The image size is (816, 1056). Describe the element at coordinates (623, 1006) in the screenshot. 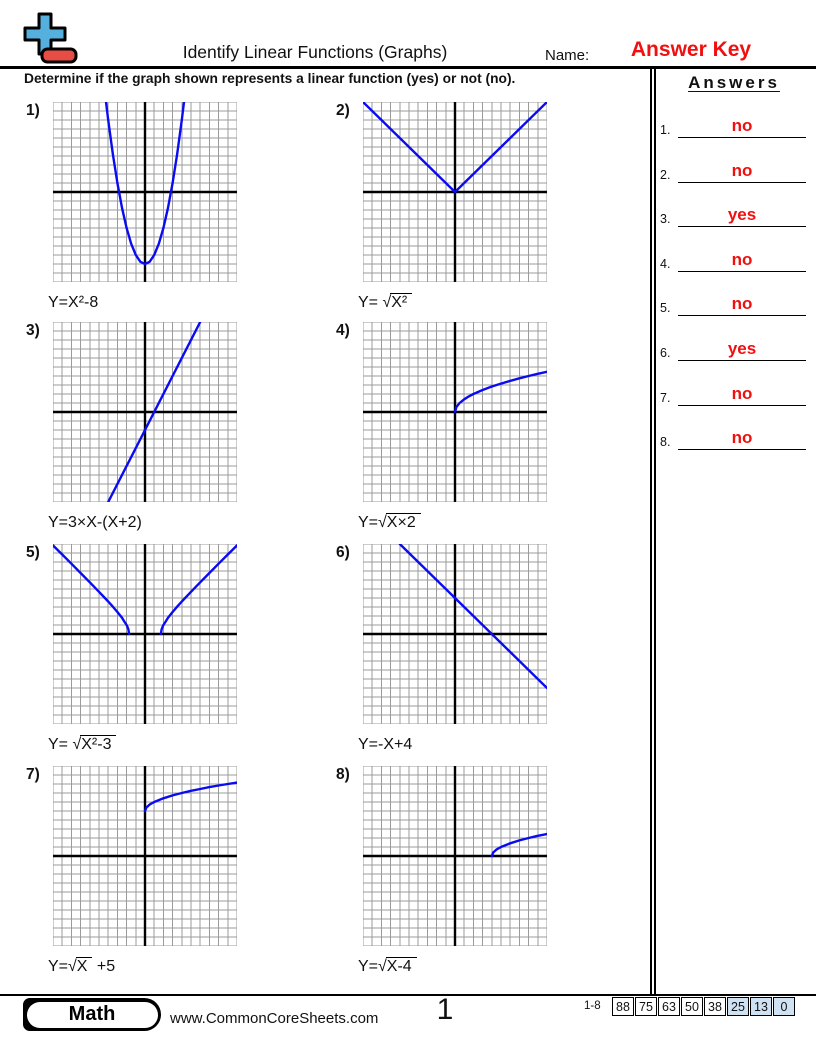

I see `score-cell: 88` at that location.